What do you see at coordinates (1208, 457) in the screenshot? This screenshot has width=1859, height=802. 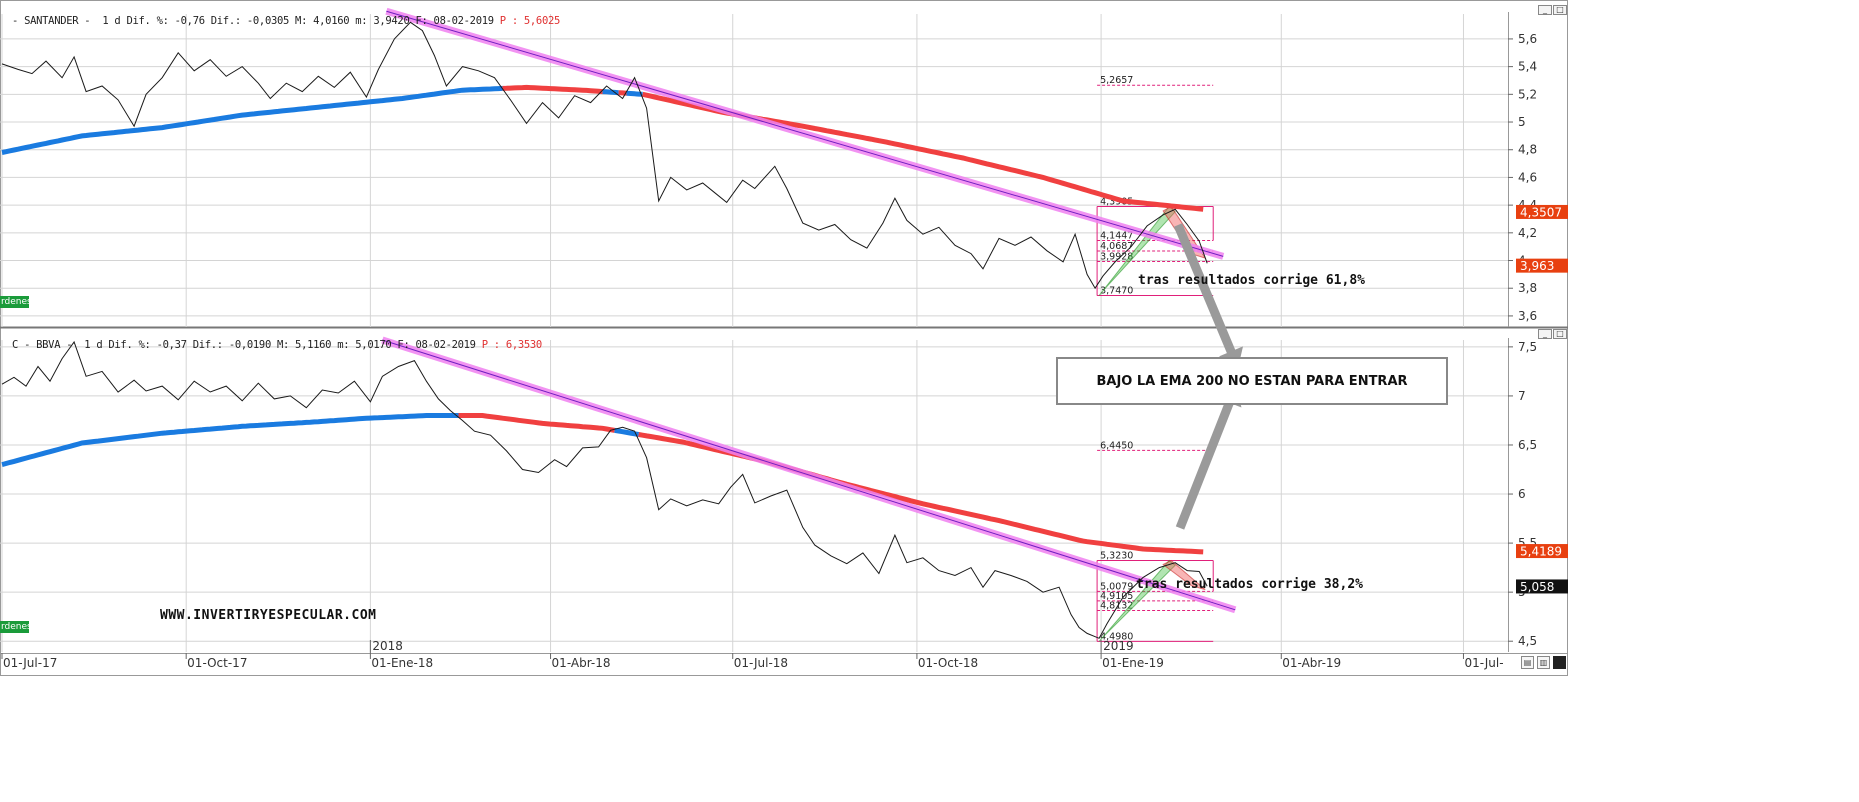 I see `arrow-up` at bounding box center [1208, 457].